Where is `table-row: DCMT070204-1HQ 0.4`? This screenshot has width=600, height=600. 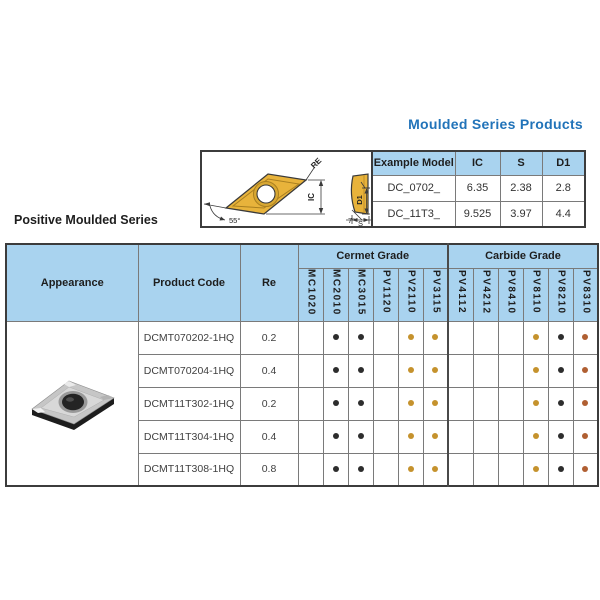
table-row: DCMT070204-1HQ 0.4 is located at coordinates (302, 370).